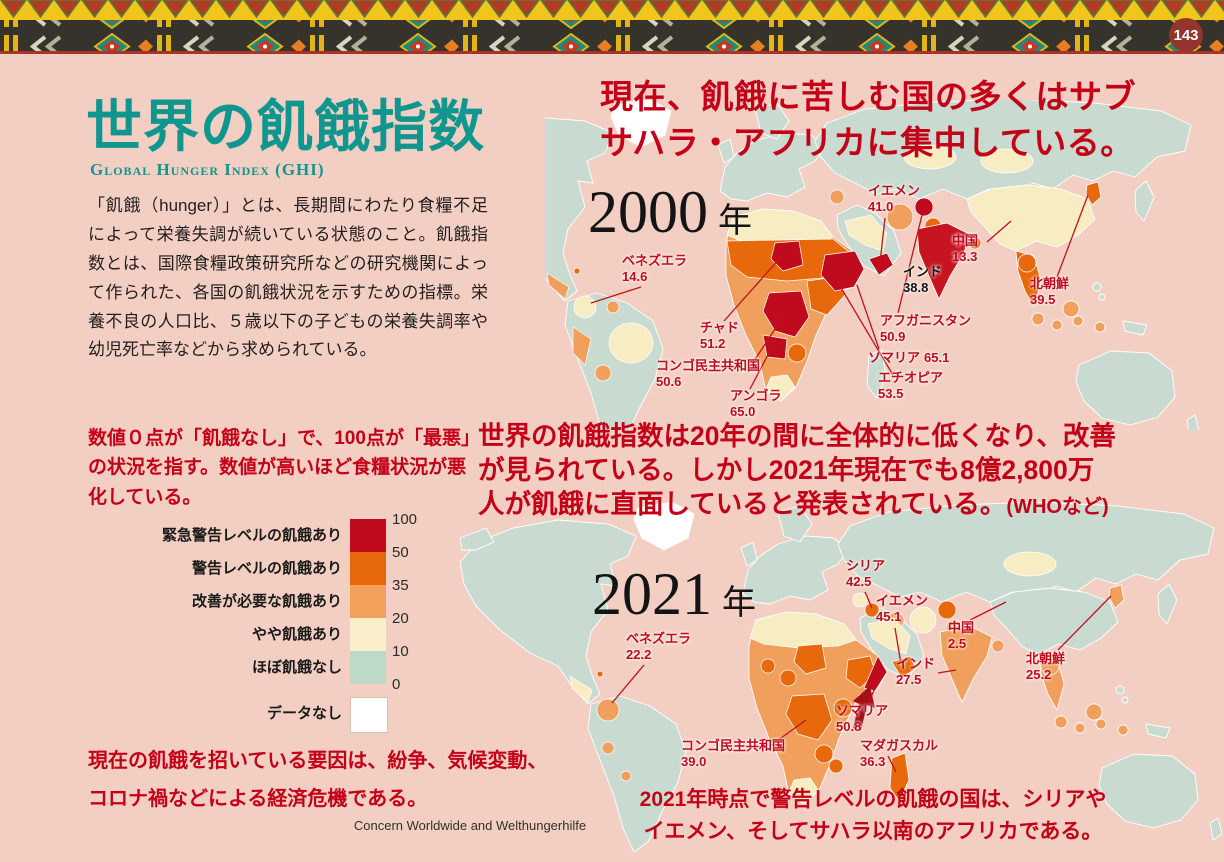  What do you see at coordinates (412, 605) in the screenshot?
I see `legend-scale-numbers: 100 50 35 20 10 0` at bounding box center [412, 605].